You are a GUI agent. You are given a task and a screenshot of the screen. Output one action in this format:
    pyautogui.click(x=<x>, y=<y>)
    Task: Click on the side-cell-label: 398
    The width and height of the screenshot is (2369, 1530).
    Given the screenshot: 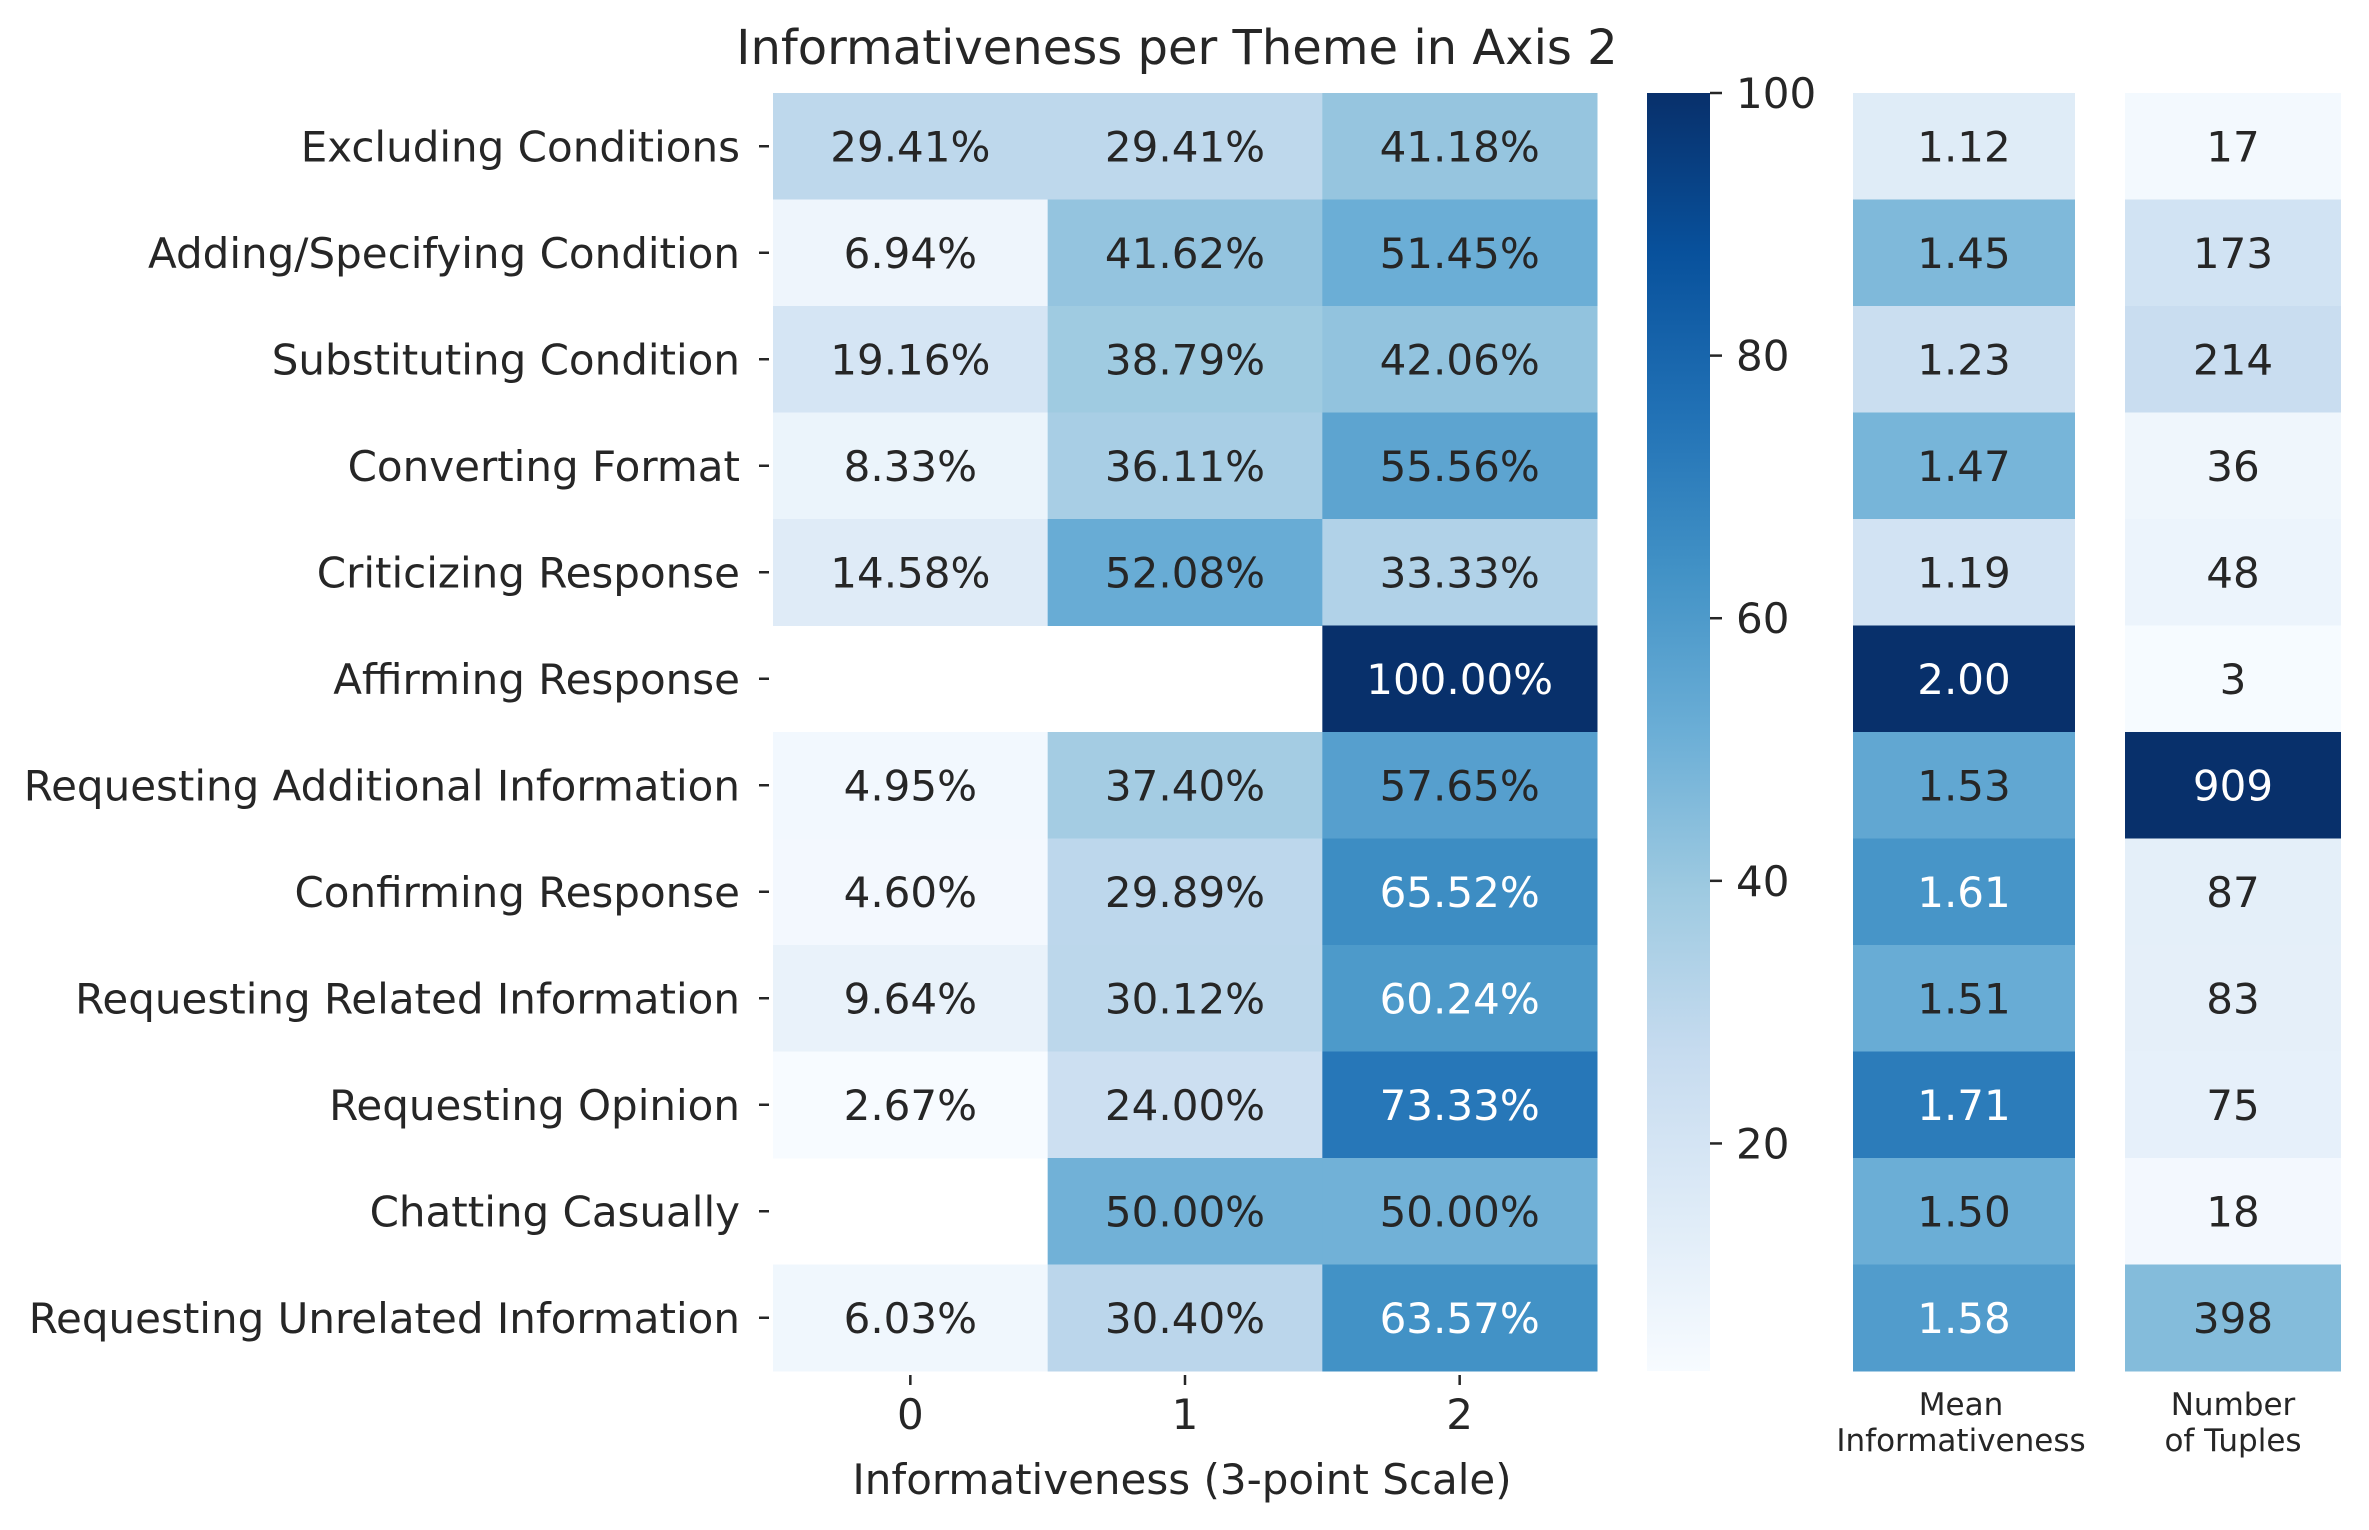 What is the action you would take?
    pyautogui.click(x=2233, y=1318)
    